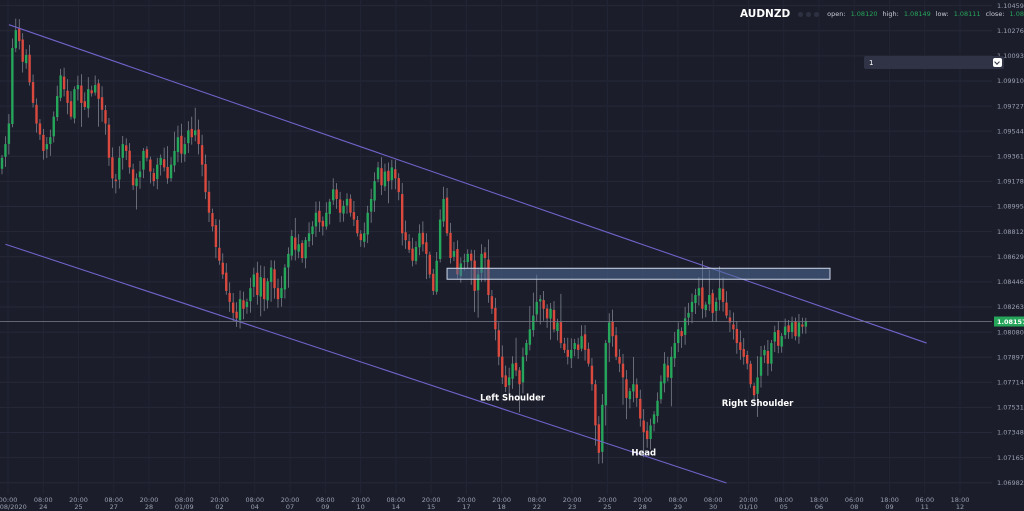 This screenshot has width=1024, height=511. Describe the element at coordinates (765, 14) in the screenshot. I see `symbol-label: AUDNZD` at that location.